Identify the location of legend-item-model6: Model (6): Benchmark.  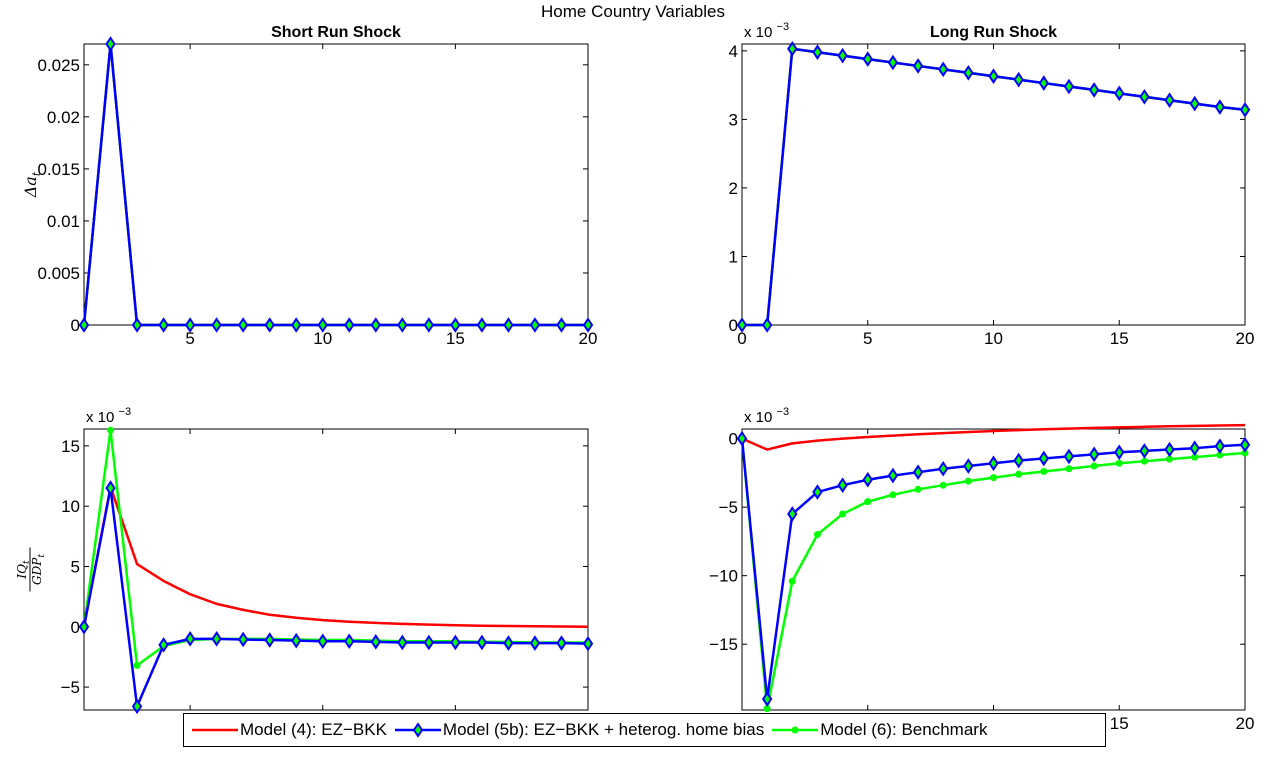
(878, 730).